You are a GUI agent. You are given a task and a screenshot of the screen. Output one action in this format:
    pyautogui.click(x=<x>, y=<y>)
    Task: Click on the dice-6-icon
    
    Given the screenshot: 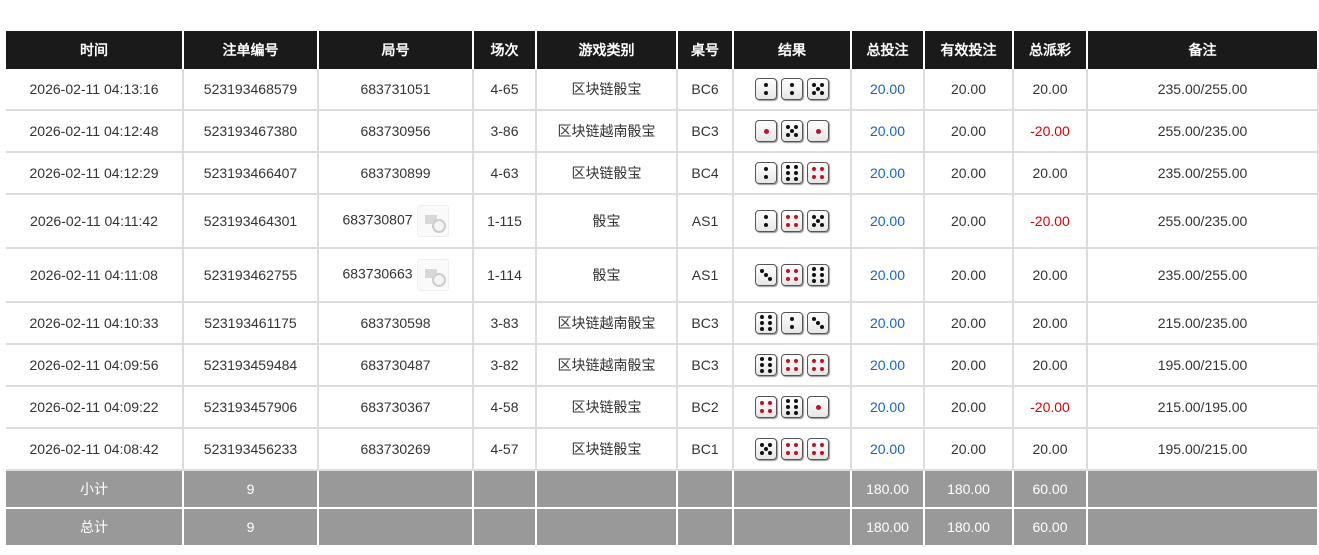 What is the action you would take?
    pyautogui.click(x=792, y=407)
    